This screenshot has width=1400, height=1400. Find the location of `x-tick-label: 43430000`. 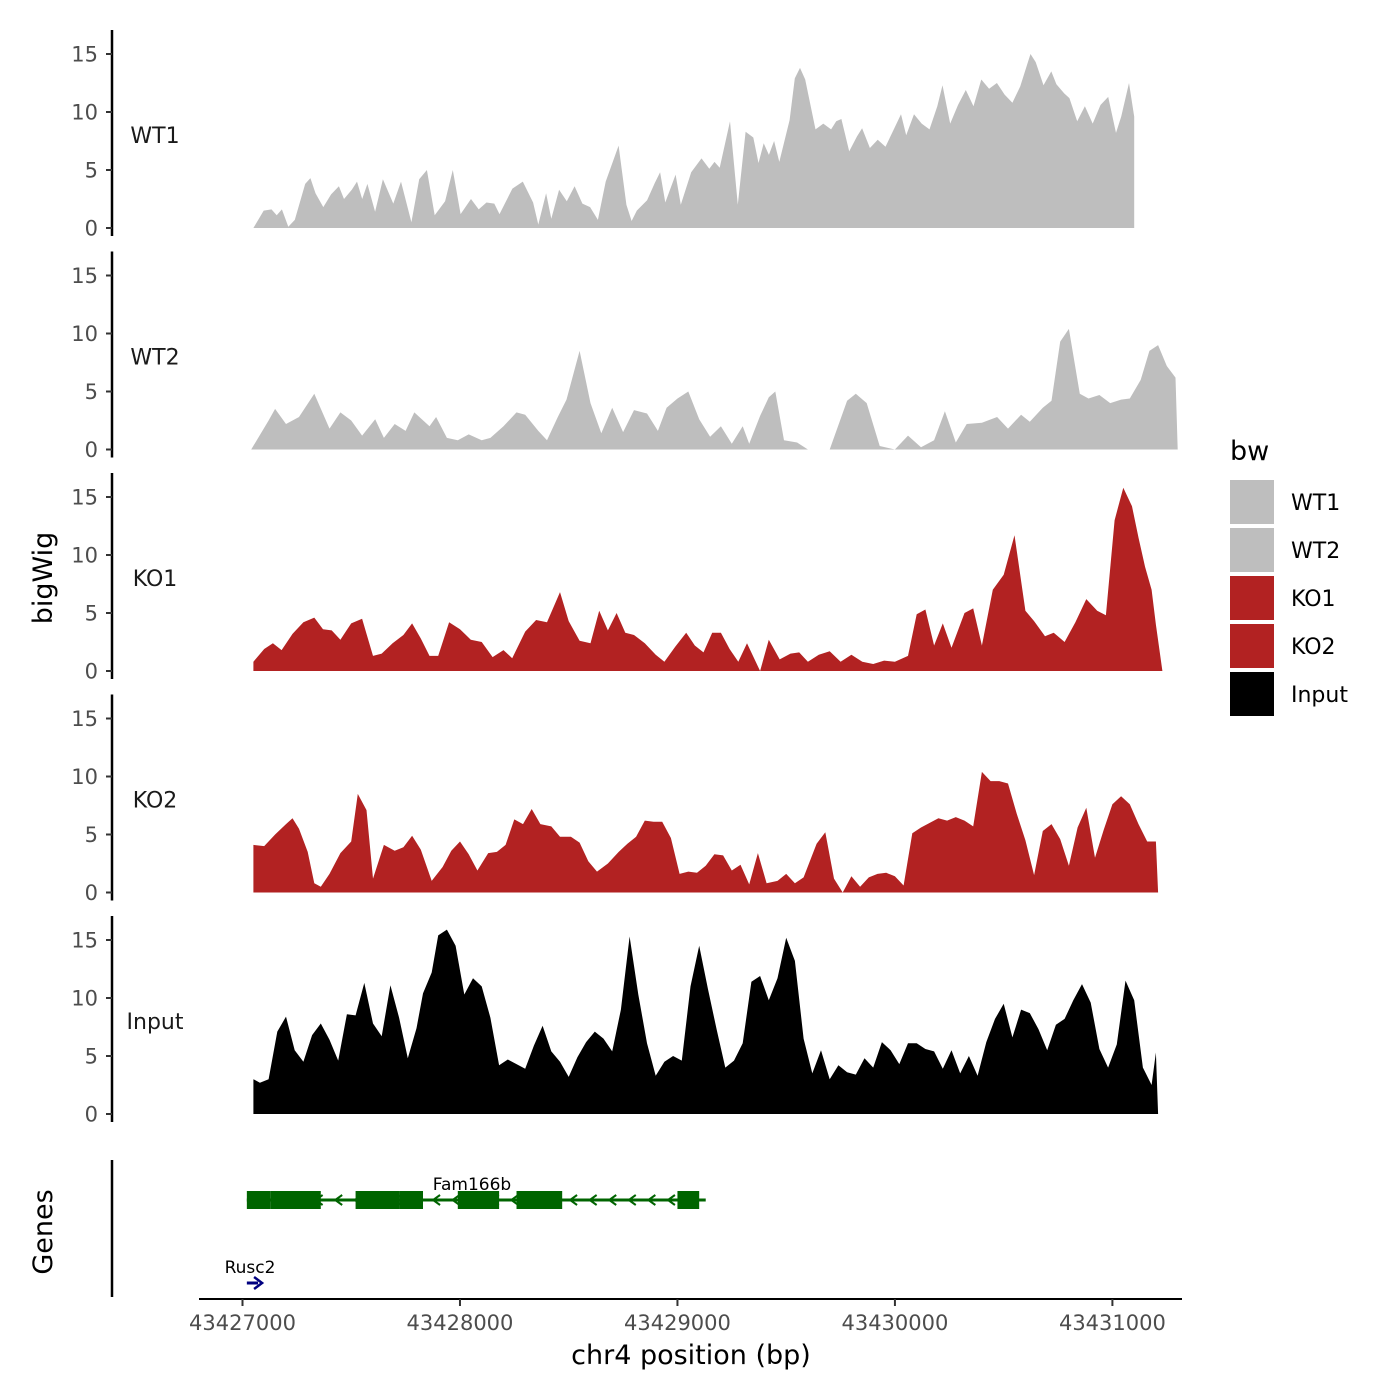

x-tick-label: 43430000 is located at coordinates (894, 1323).